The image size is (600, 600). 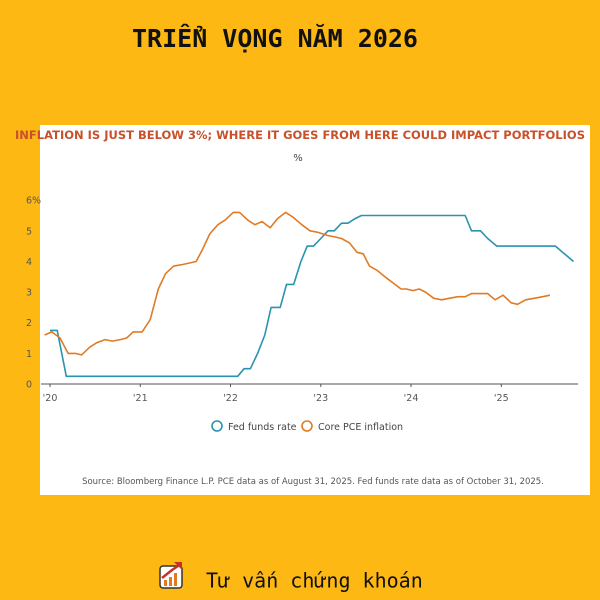 What do you see at coordinates (29, 385) in the screenshot?
I see `y-tick-label: 0` at bounding box center [29, 385].